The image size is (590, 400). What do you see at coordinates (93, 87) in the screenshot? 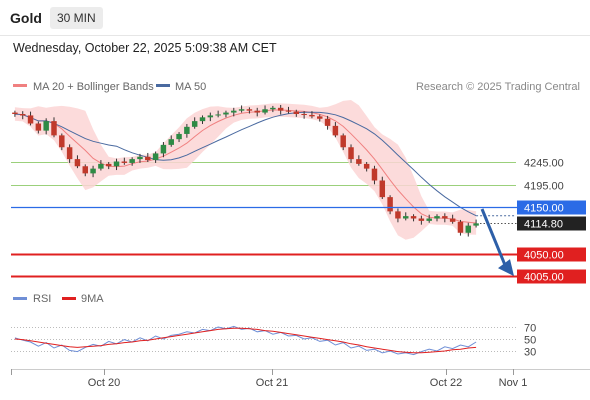
I see `ma20-legend-label: MA 20 + Bollinger Bands` at bounding box center [93, 87].